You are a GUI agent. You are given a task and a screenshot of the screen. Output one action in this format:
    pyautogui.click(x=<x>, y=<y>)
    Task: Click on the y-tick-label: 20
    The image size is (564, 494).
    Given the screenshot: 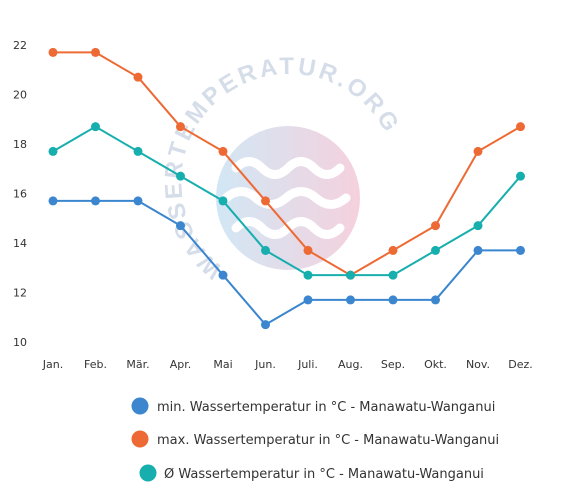 What is the action you would take?
    pyautogui.click(x=20, y=95)
    